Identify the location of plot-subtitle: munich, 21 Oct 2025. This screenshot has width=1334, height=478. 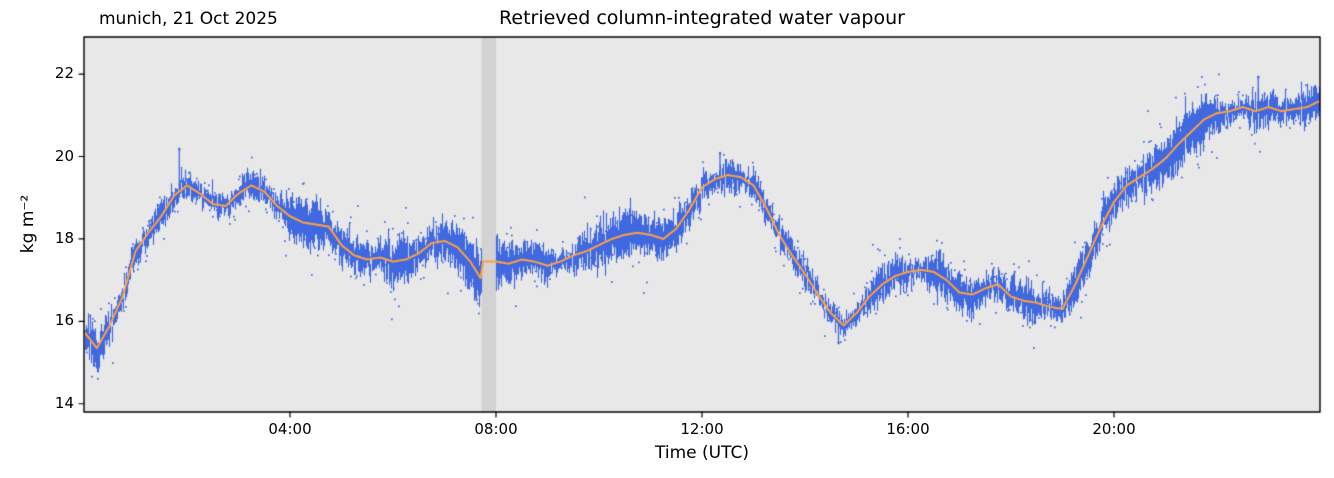
(188, 19).